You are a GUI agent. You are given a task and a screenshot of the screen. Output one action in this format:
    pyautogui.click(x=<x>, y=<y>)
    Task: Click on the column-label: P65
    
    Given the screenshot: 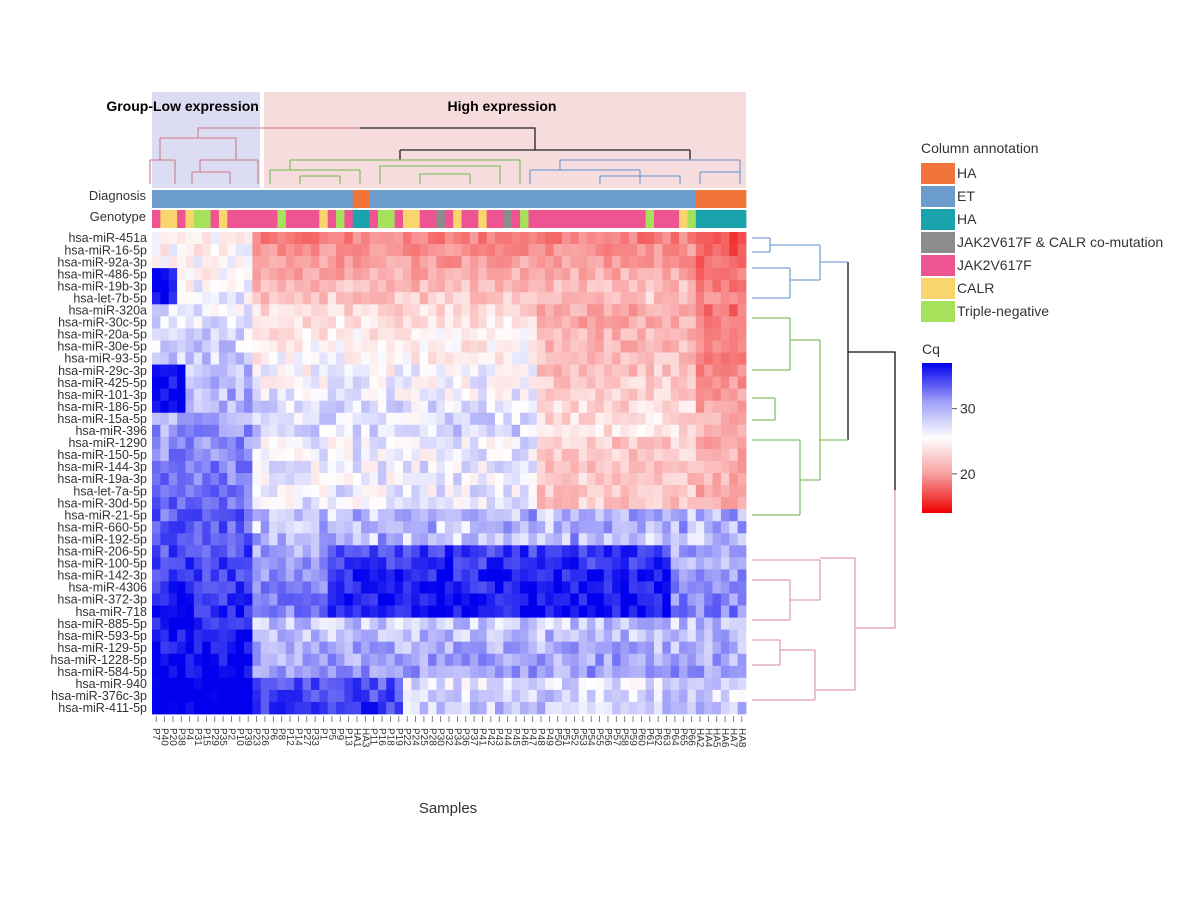 What is the action you would take?
    pyautogui.click(x=682, y=737)
    